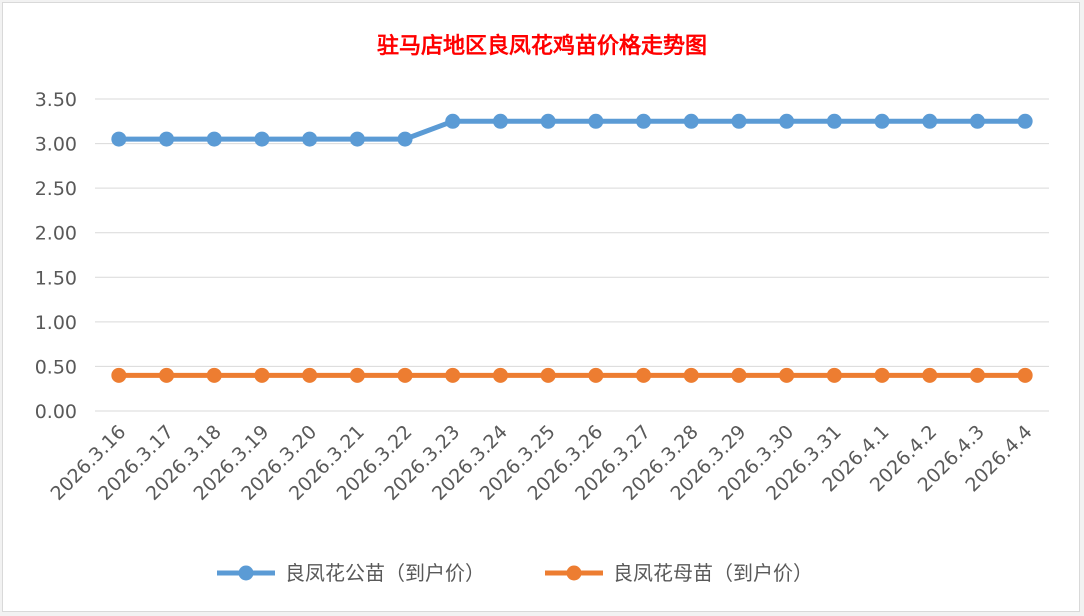 Image resolution: width=1084 pixels, height=616 pixels. What do you see at coordinates (56, 367) in the screenshot?
I see `y-tick-label: 0.50` at bounding box center [56, 367].